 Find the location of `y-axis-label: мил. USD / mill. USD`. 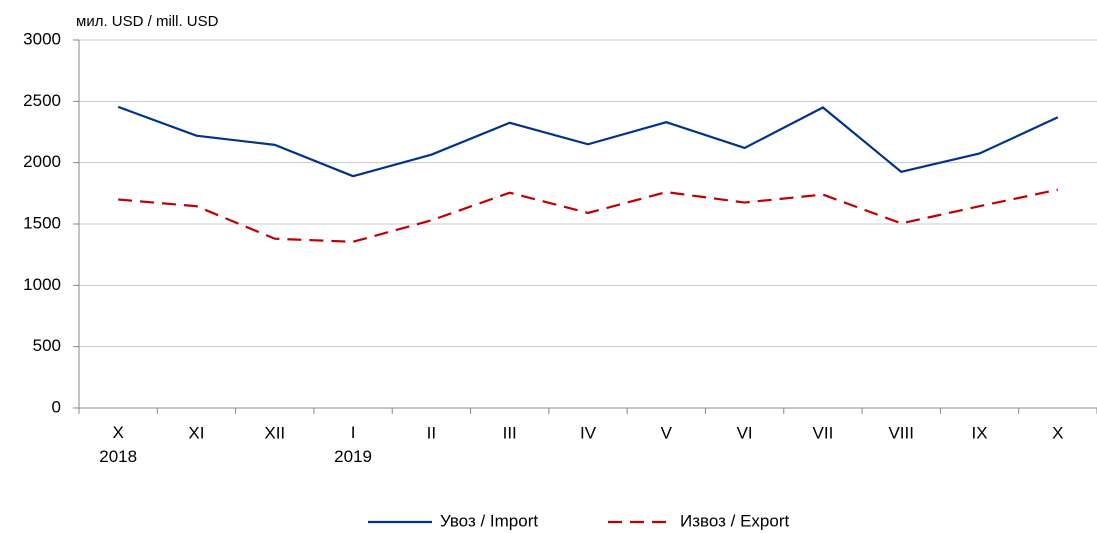

y-axis-label: мил. USD / mill. USD is located at coordinates (147, 21).